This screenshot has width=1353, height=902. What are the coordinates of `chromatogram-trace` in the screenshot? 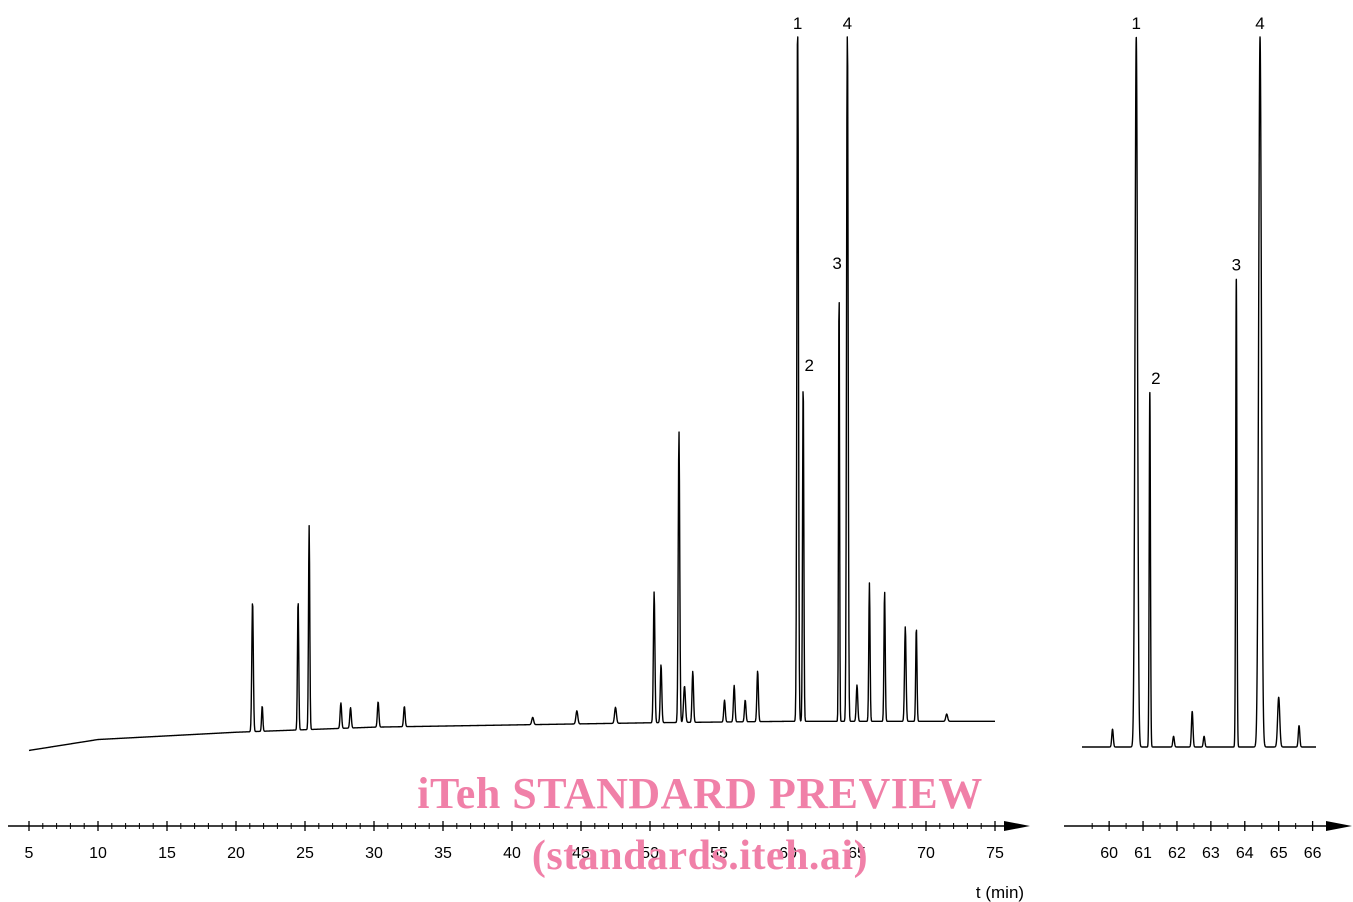 It's located at (1199, 392).